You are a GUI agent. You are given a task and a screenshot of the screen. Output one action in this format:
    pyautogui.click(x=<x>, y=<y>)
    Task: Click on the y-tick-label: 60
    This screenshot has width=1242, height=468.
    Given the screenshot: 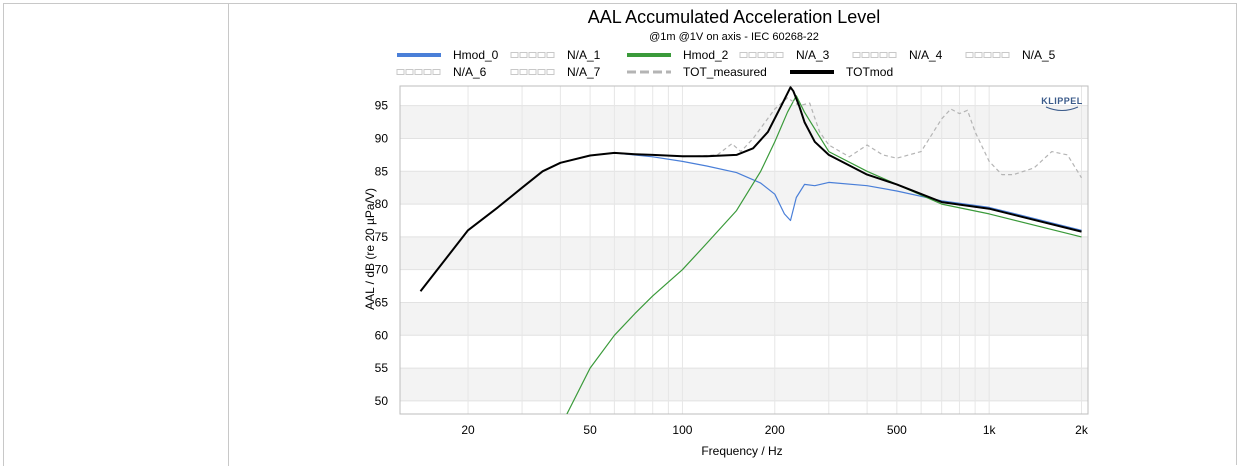 What is the action you would take?
    pyautogui.click(x=382, y=335)
    